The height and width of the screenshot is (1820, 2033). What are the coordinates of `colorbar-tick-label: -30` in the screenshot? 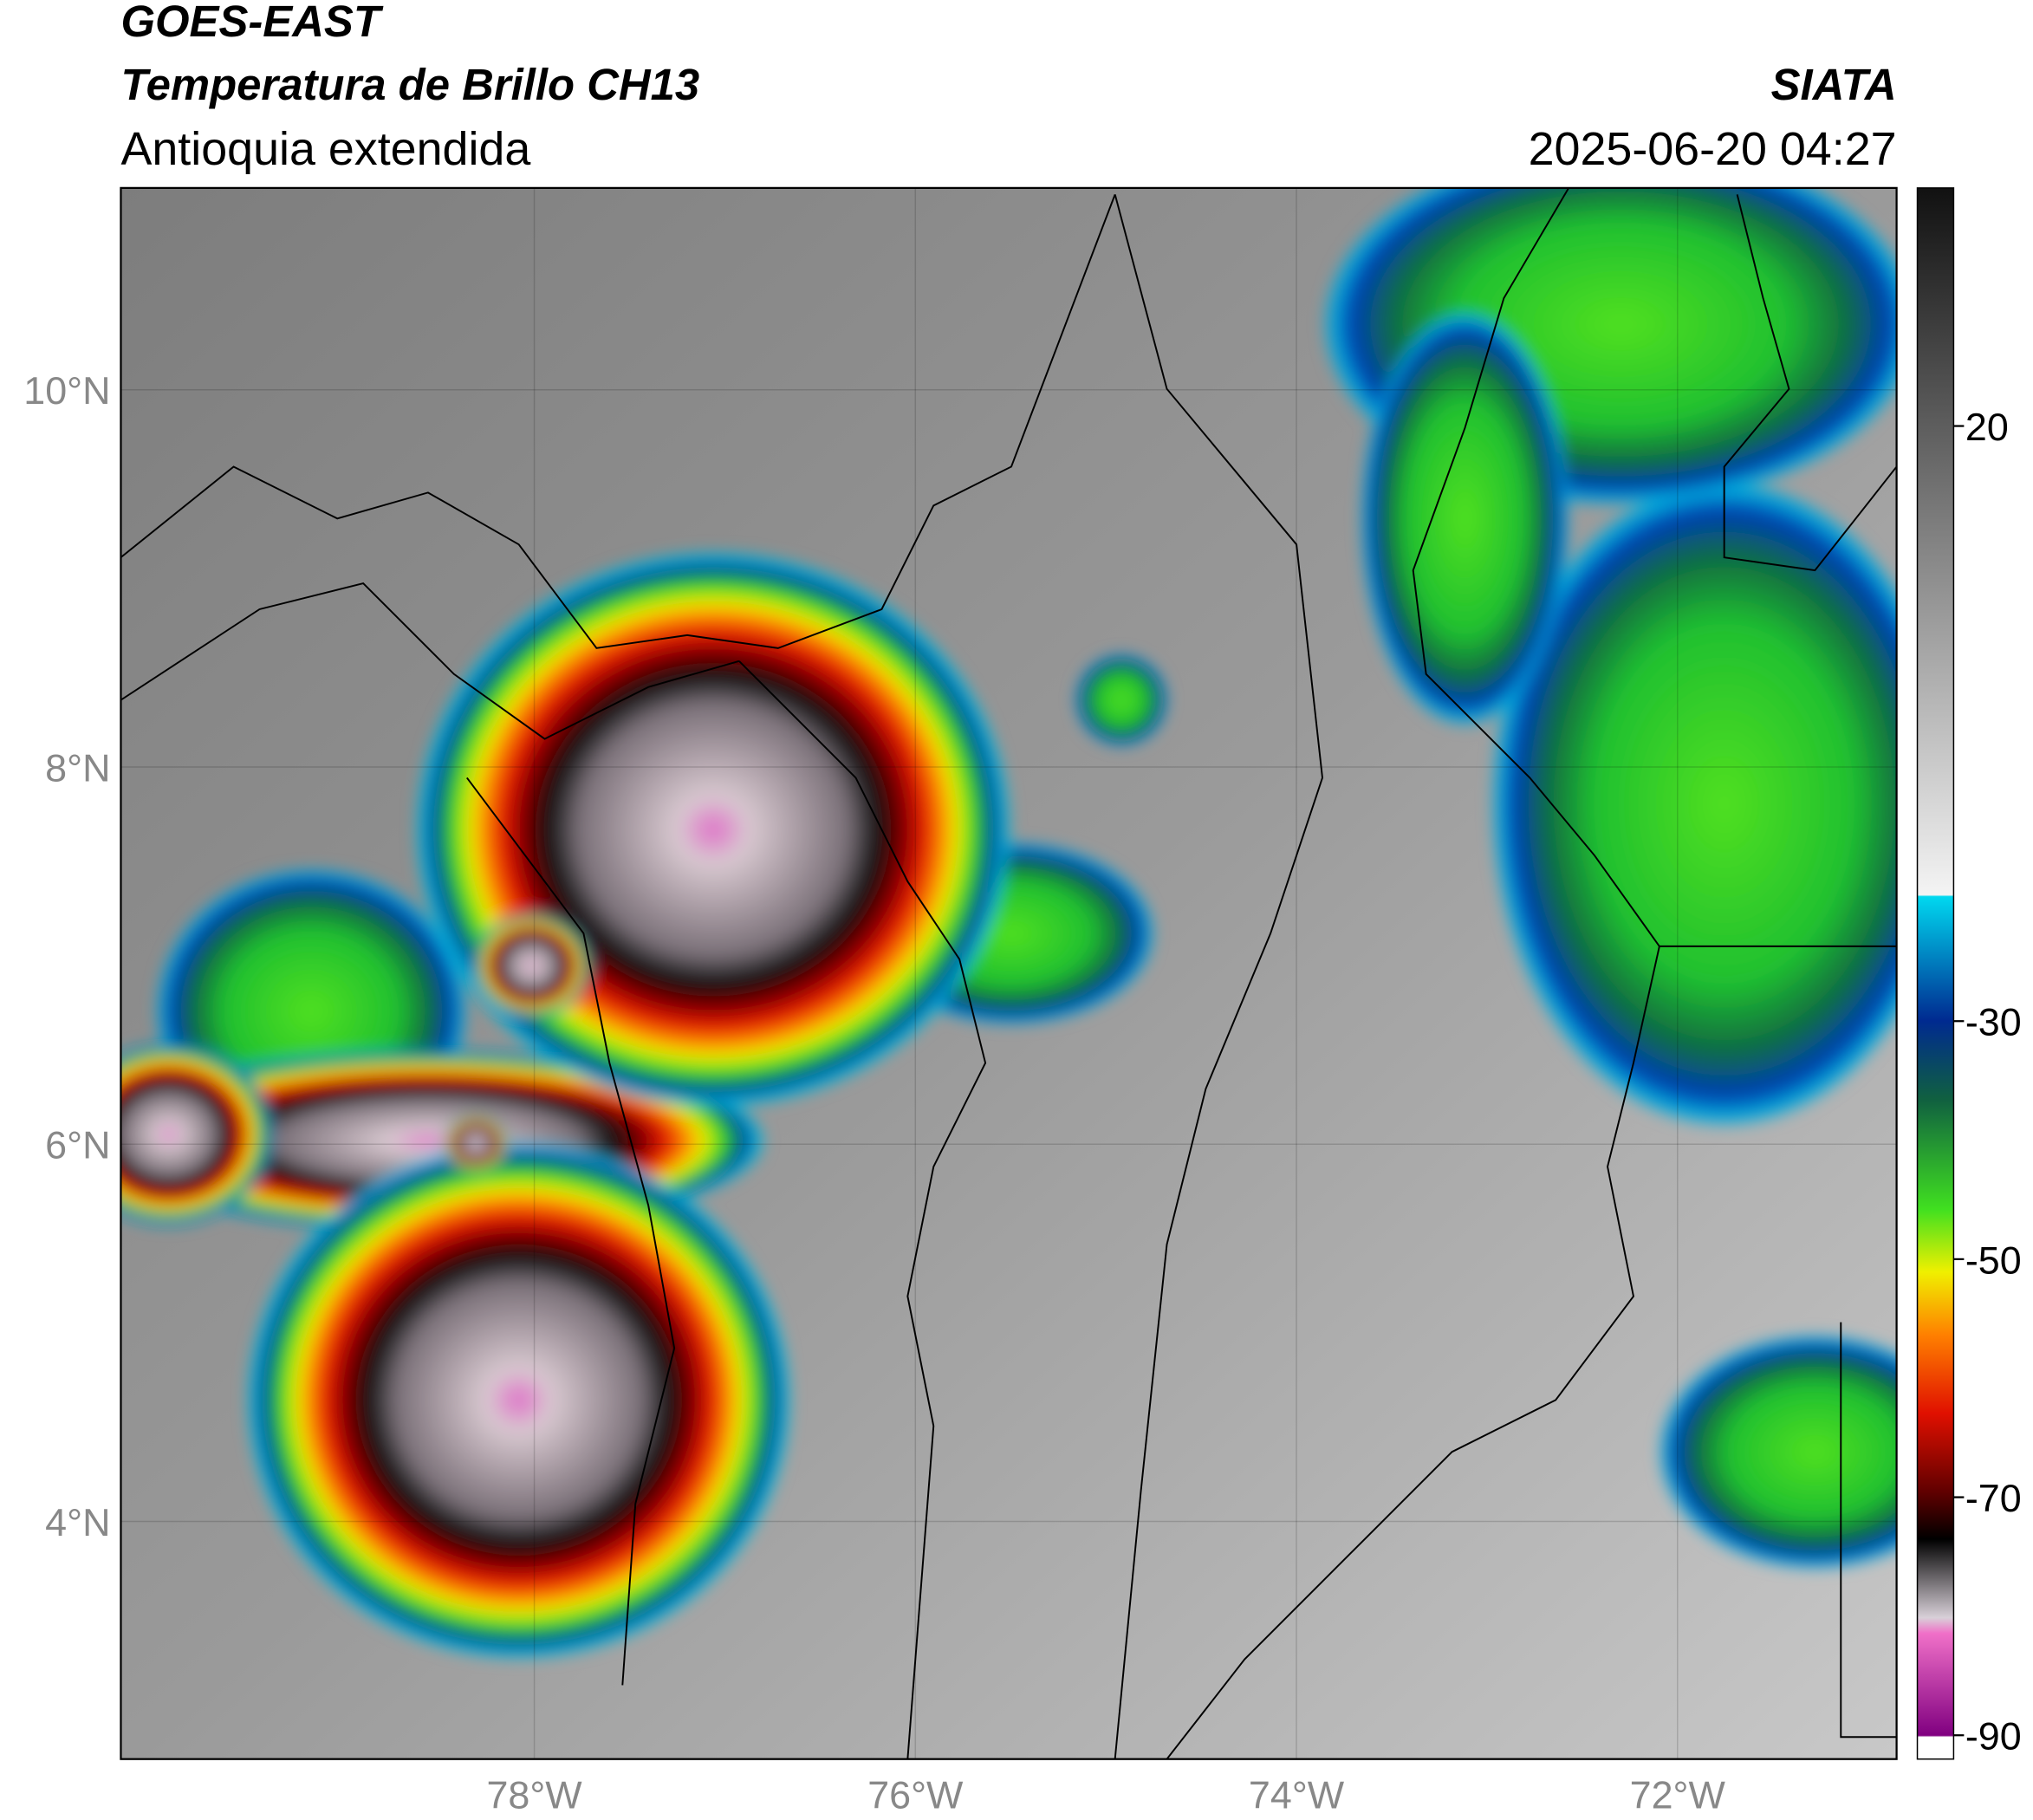 It's located at (1993, 1022).